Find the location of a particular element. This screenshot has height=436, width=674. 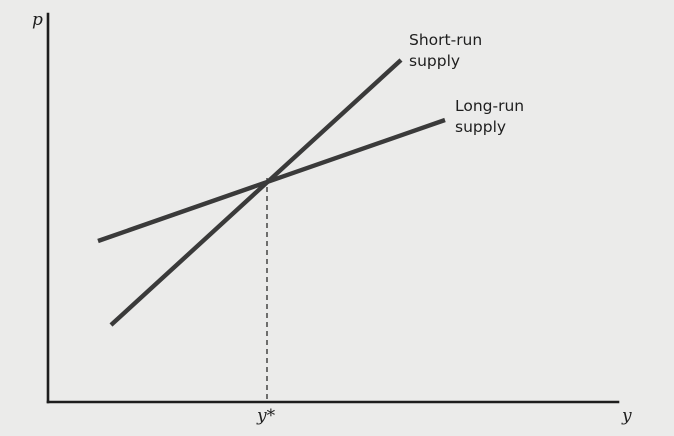

short-run-label-line1: Short-run is located at coordinates (445, 40).